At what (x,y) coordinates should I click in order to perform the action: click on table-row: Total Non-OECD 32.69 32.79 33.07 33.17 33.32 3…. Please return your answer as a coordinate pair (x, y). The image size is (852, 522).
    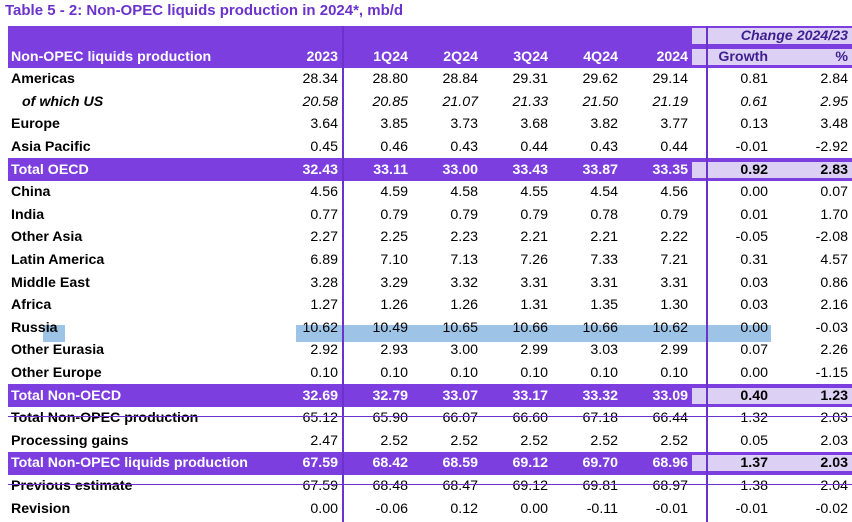
    Looking at the image, I should click on (430, 395).